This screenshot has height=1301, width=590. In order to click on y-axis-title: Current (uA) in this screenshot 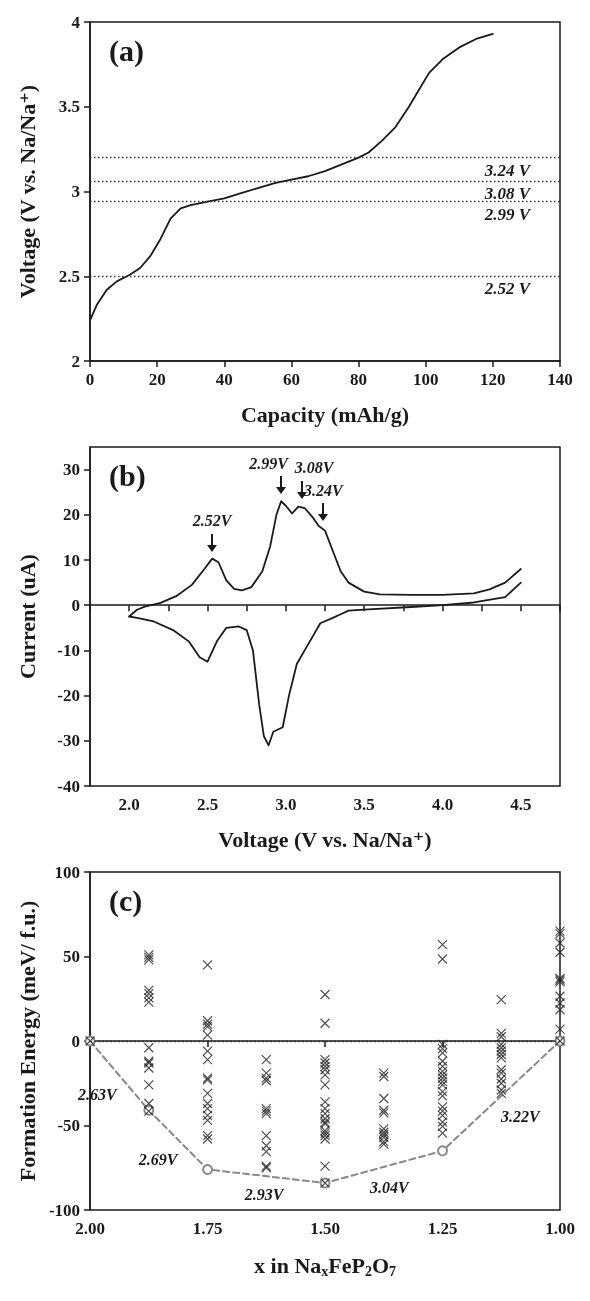, I will do `click(27, 616)`.